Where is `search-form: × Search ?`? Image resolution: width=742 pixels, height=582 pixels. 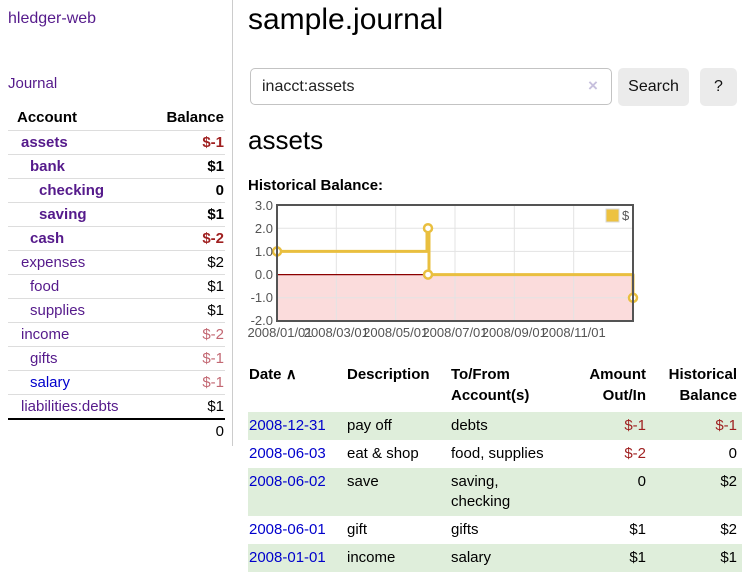 search-form: × Search ? is located at coordinates (495, 87).